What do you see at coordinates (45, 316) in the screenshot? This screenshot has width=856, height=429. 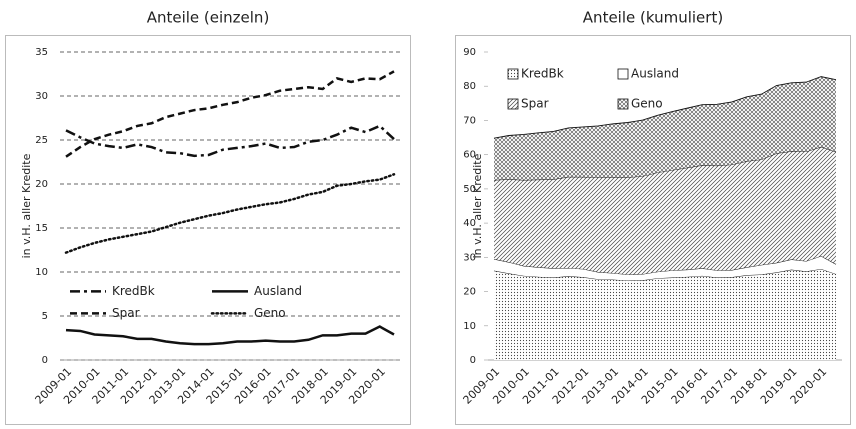 I see `y-tick-label: 5` at bounding box center [45, 316].